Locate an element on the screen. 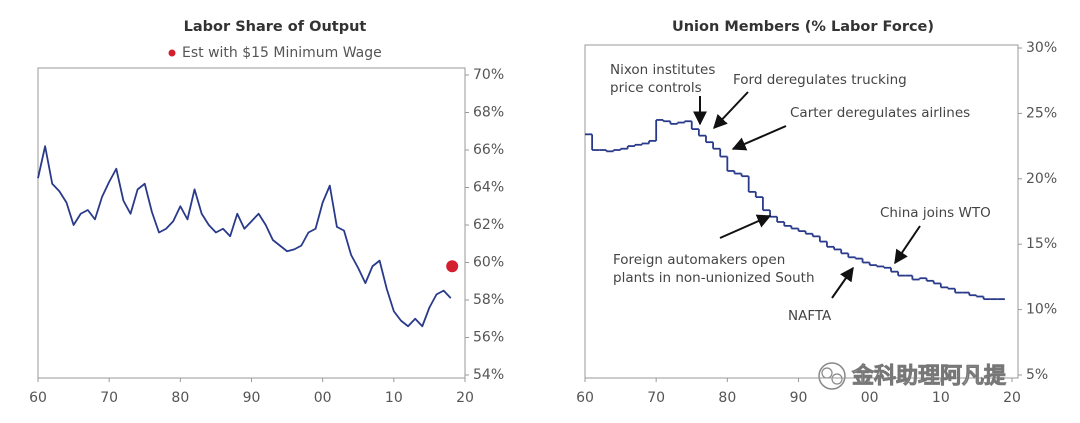 Image resolution: width=1080 pixels, height=423 pixels. y-tick-label: 66% is located at coordinates (488, 150).